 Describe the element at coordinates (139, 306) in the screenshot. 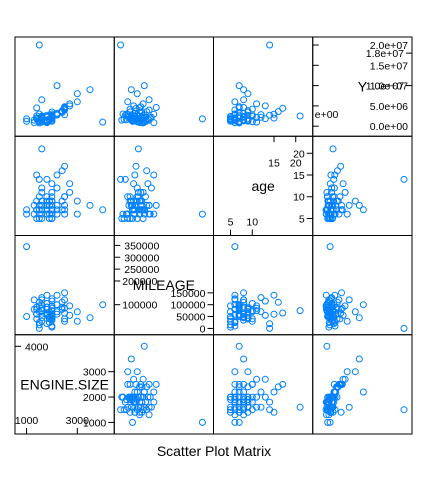

I see `tick-label: 100000` at that location.